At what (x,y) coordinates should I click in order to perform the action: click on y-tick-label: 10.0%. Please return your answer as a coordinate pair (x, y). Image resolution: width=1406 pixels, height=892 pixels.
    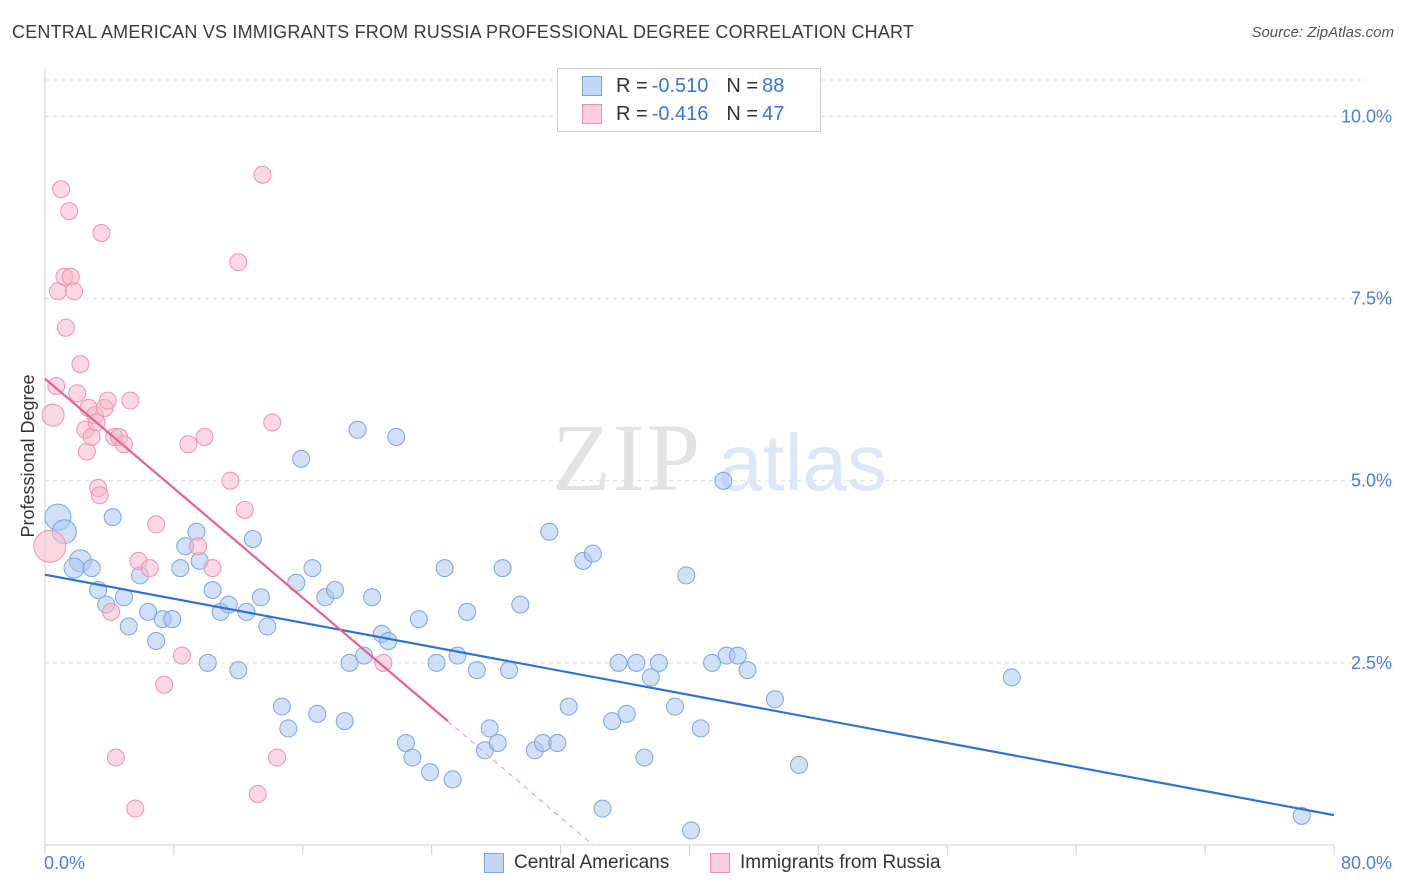
    Looking at the image, I should click on (1366, 116).